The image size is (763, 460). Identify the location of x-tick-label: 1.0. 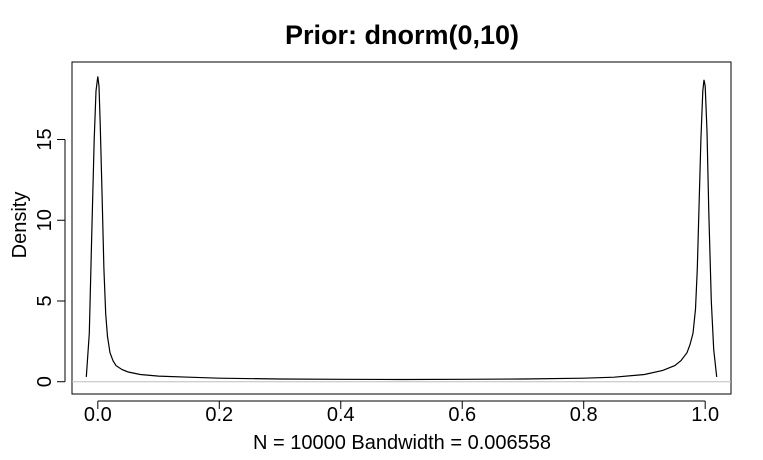
(705, 415).